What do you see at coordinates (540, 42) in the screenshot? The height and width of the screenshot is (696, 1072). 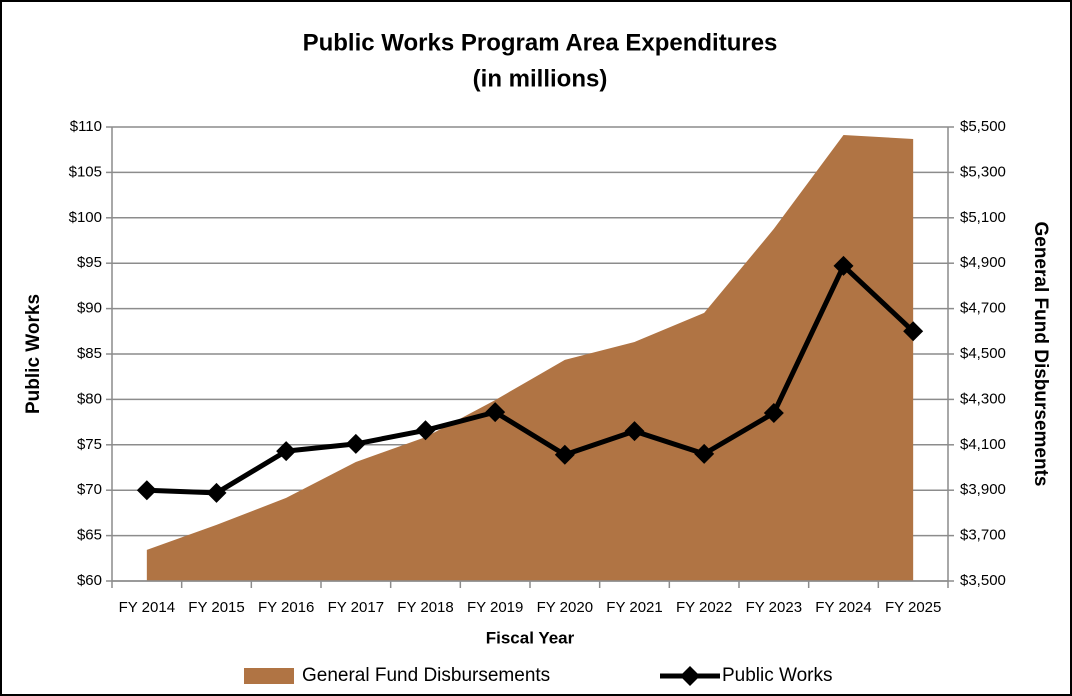 I see `chart-title: Public Works Program Area Expenditures` at bounding box center [540, 42].